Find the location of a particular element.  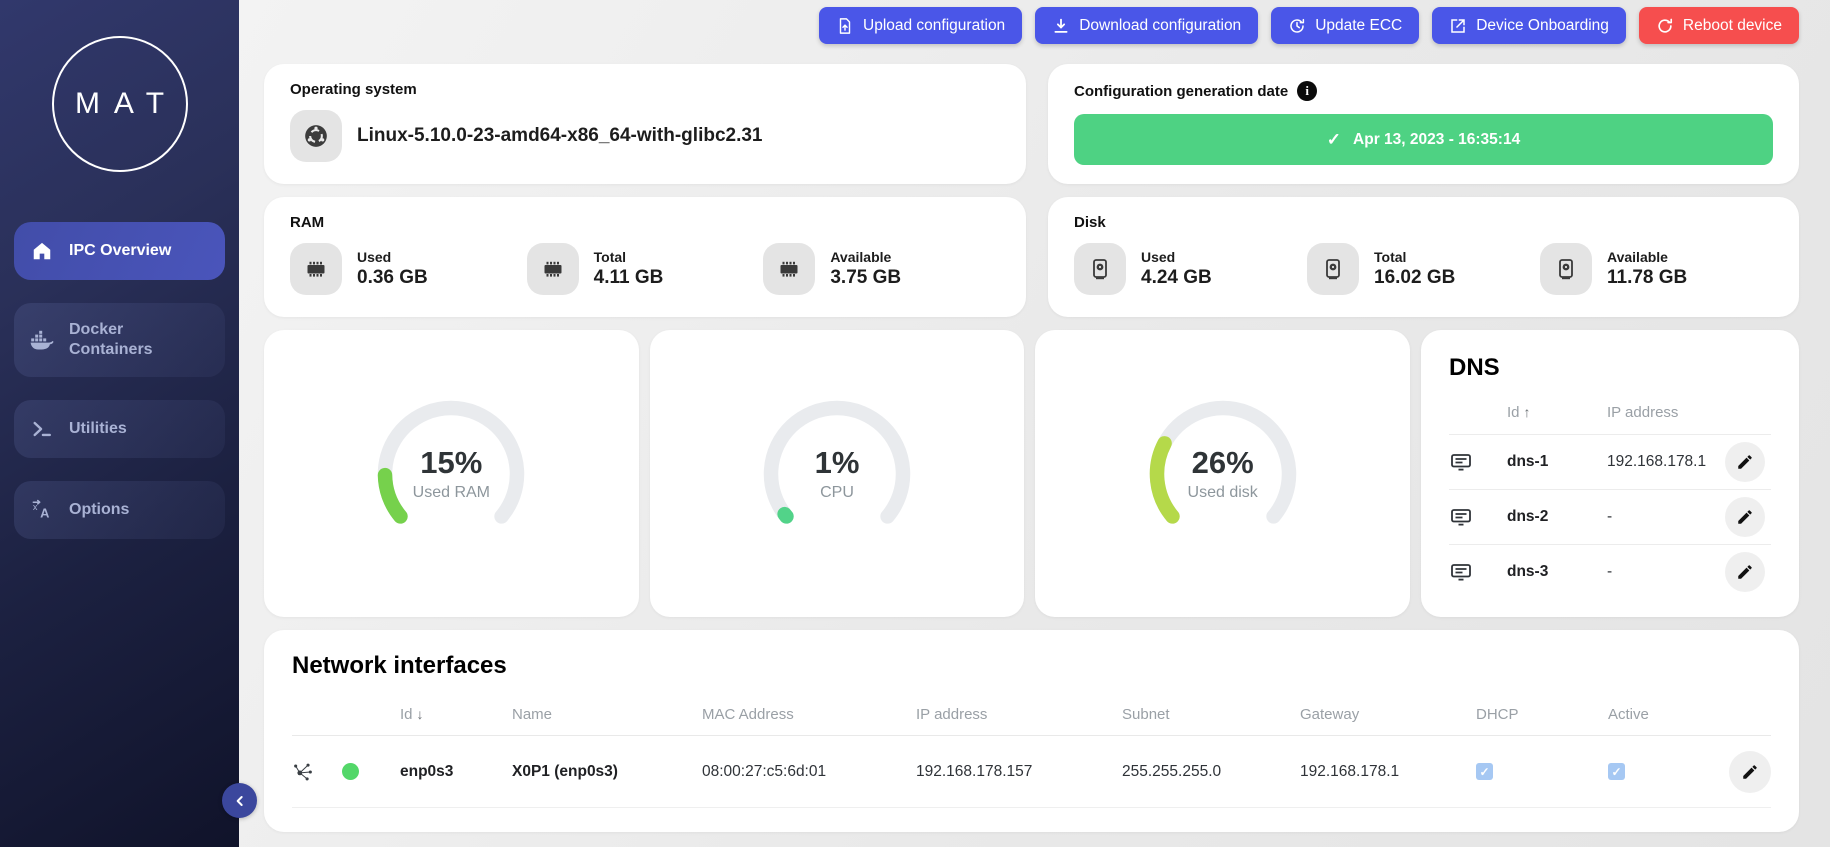

config-date-text: Apr 13, 2023 - 16:35:14 is located at coordinates (1437, 139).